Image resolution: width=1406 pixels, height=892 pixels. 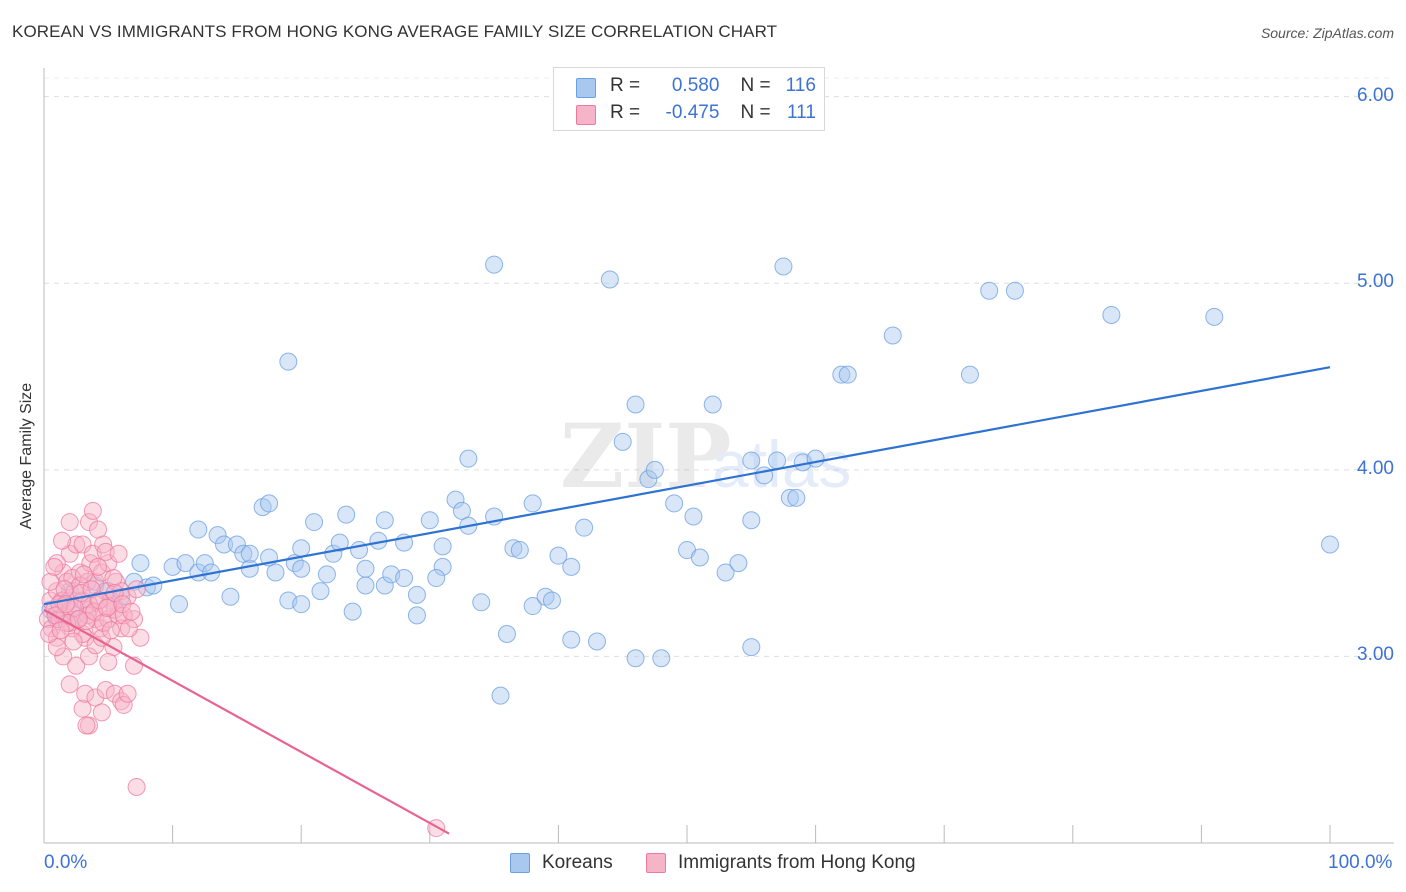 What do you see at coordinates (695, 85) in the screenshot?
I see `r-value-koreans: 0.580` at bounding box center [695, 85].